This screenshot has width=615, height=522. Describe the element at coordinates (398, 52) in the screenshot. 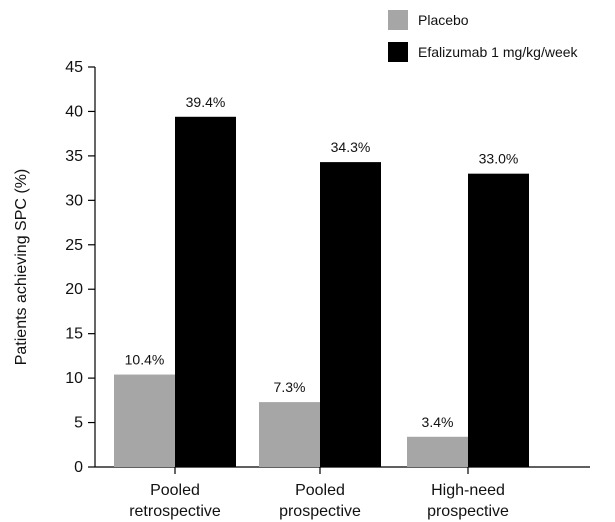

I see `legend-swatch-efalizumab` at that location.